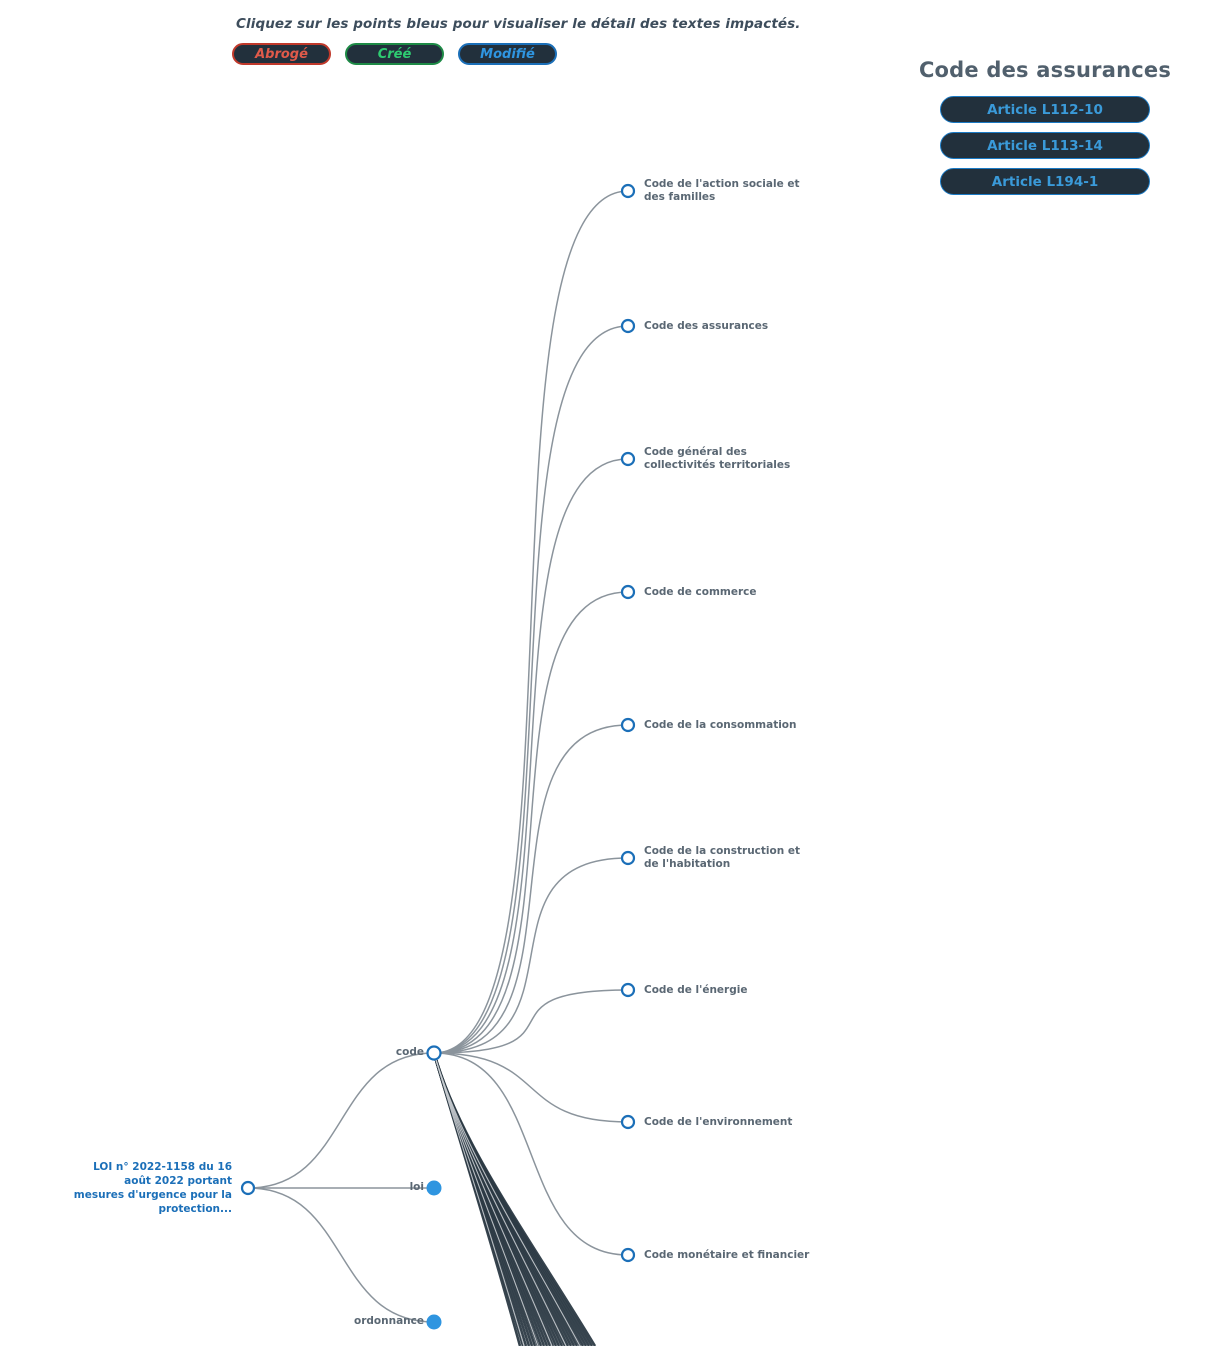  I want to click on code-label-1: Code des assurances, so click(706, 326).